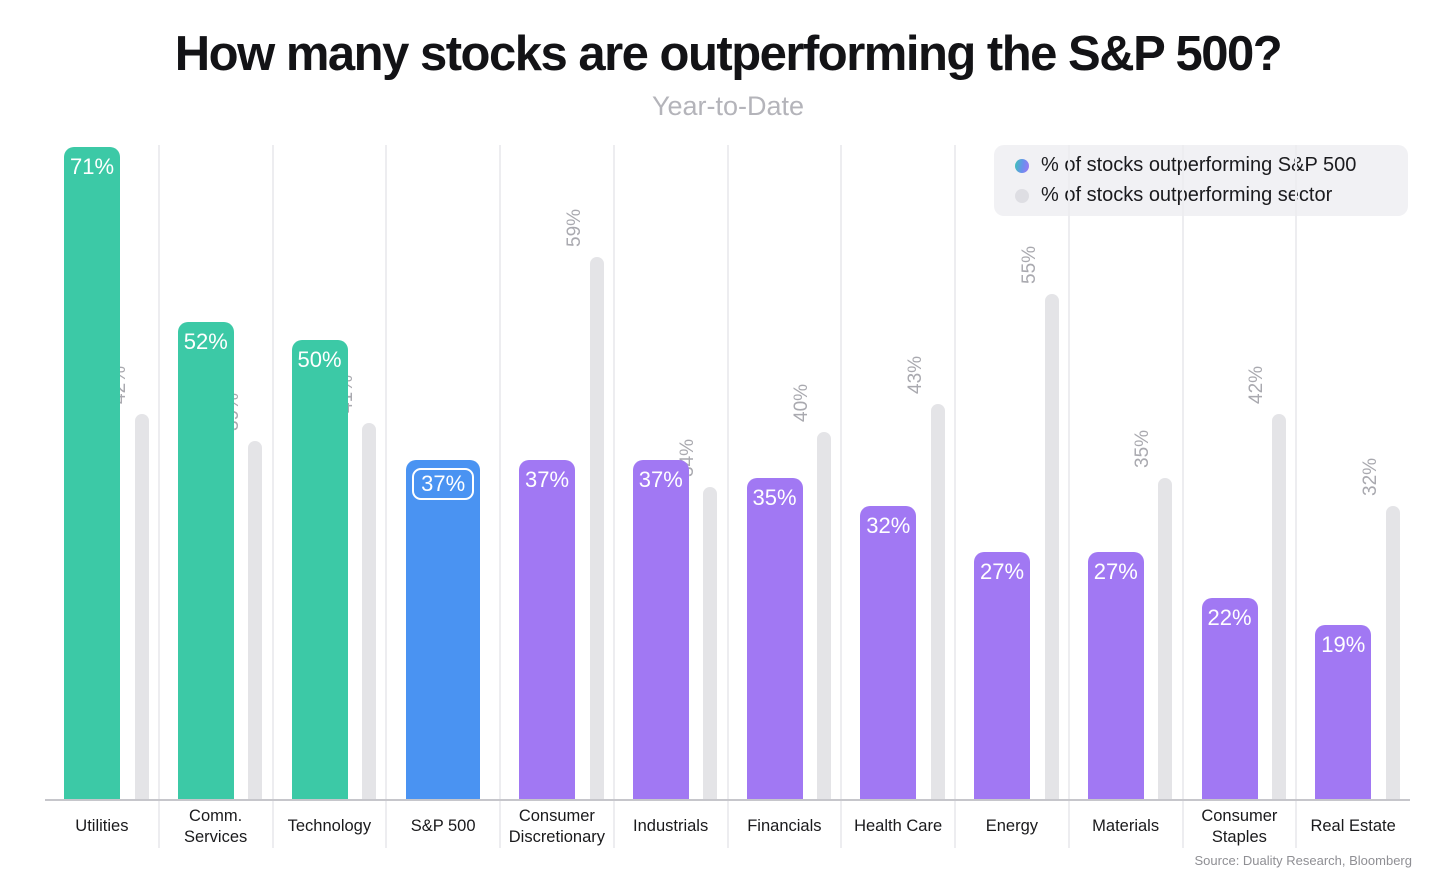 This screenshot has height=874, width=1456. What do you see at coordinates (1143, 448) in the screenshot?
I see `sector-bar-value-materials: 35%` at bounding box center [1143, 448].